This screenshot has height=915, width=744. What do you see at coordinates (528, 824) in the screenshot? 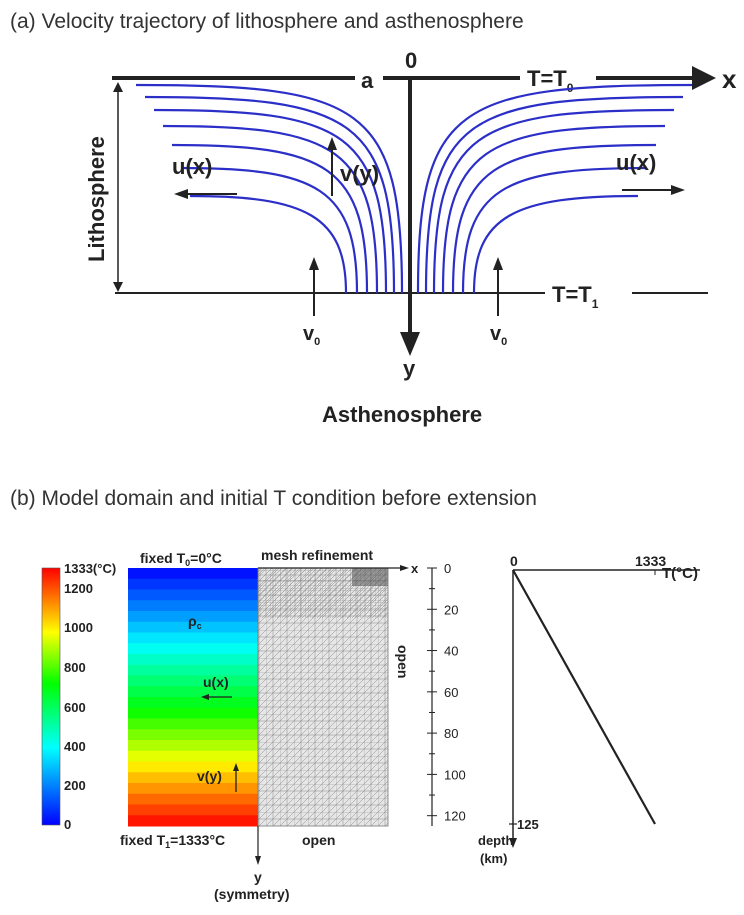
I see `tprofile-y-tick-label: 125` at bounding box center [528, 824].